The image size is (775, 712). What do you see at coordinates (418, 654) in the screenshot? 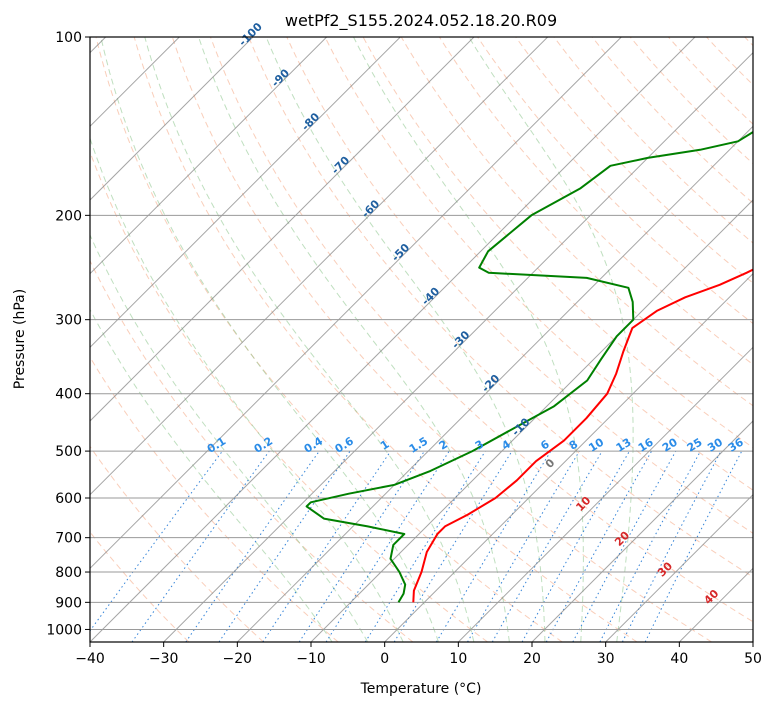
I see `x-axis: −40 −30 −20 −10 0 10 20 30 40 50` at bounding box center [418, 654].